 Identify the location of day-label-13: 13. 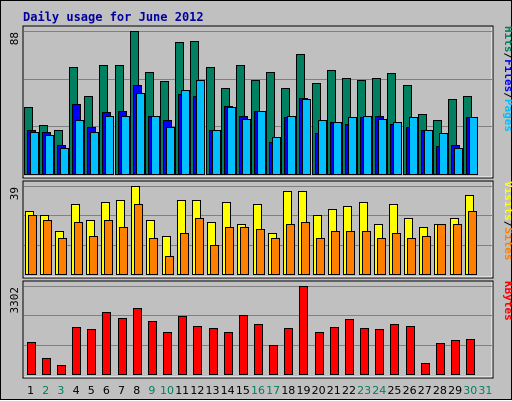
(213, 390).